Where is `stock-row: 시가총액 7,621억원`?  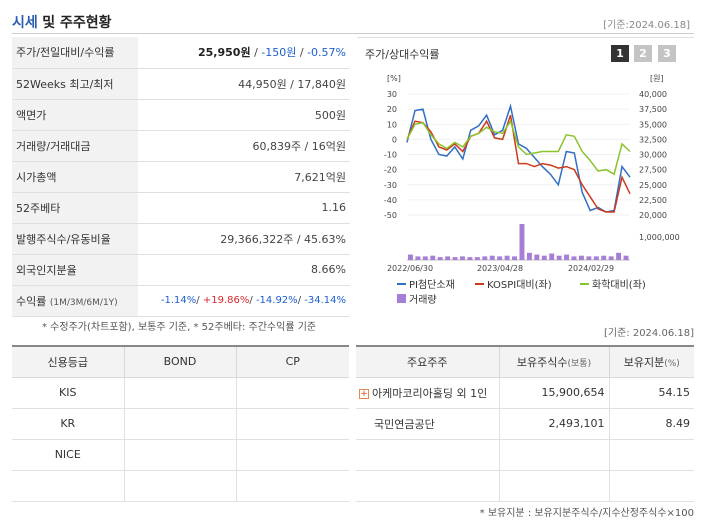
stock-row: 시가총액 7,621억원 is located at coordinates (181, 177).